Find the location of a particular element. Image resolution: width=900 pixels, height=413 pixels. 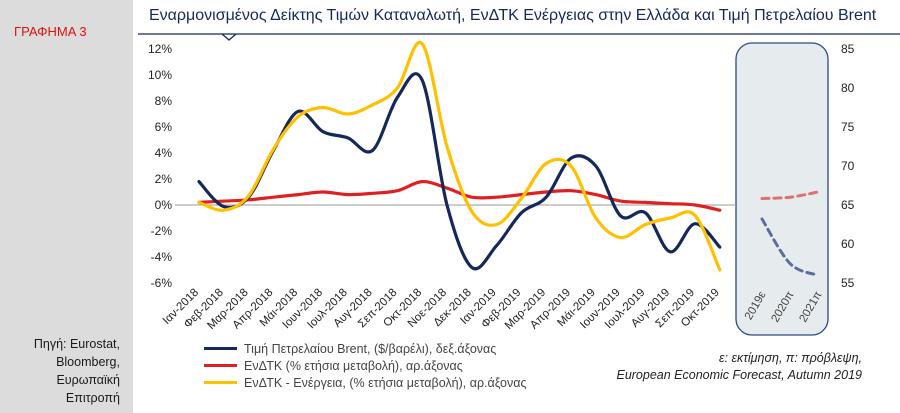

legend-item-hicp: ΕνΔΤΚ (% ετήσια μεταβολή), αρ.άξονας is located at coordinates (365, 365).